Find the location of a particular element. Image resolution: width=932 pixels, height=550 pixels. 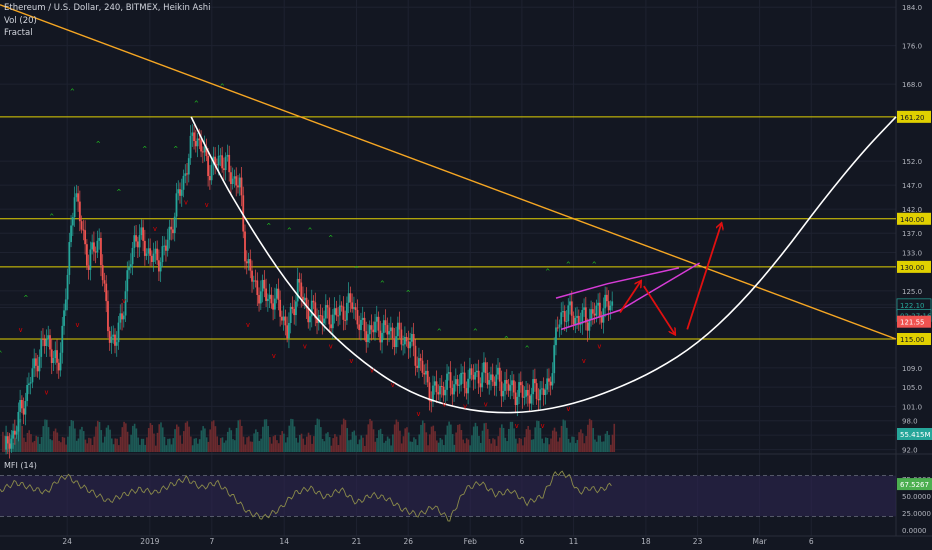

time-tick-label: 18 is located at coordinates (646, 541).